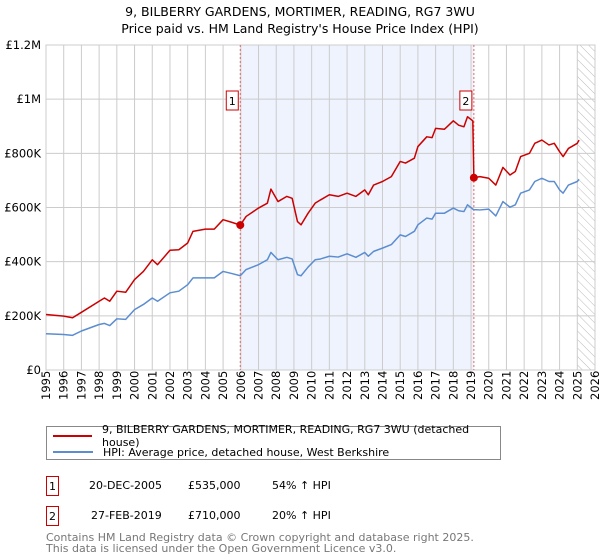 This screenshot has height=560, width=600. I want to click on x-tick-label: 2024, so click(560, 385).